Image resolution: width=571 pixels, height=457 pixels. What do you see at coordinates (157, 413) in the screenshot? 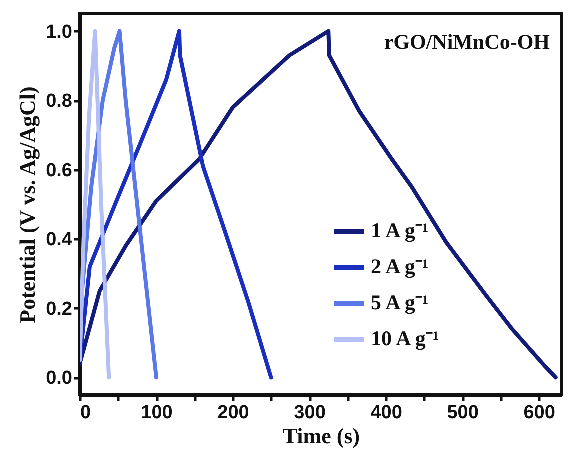
I see `x-tick-label: 100` at bounding box center [157, 413].